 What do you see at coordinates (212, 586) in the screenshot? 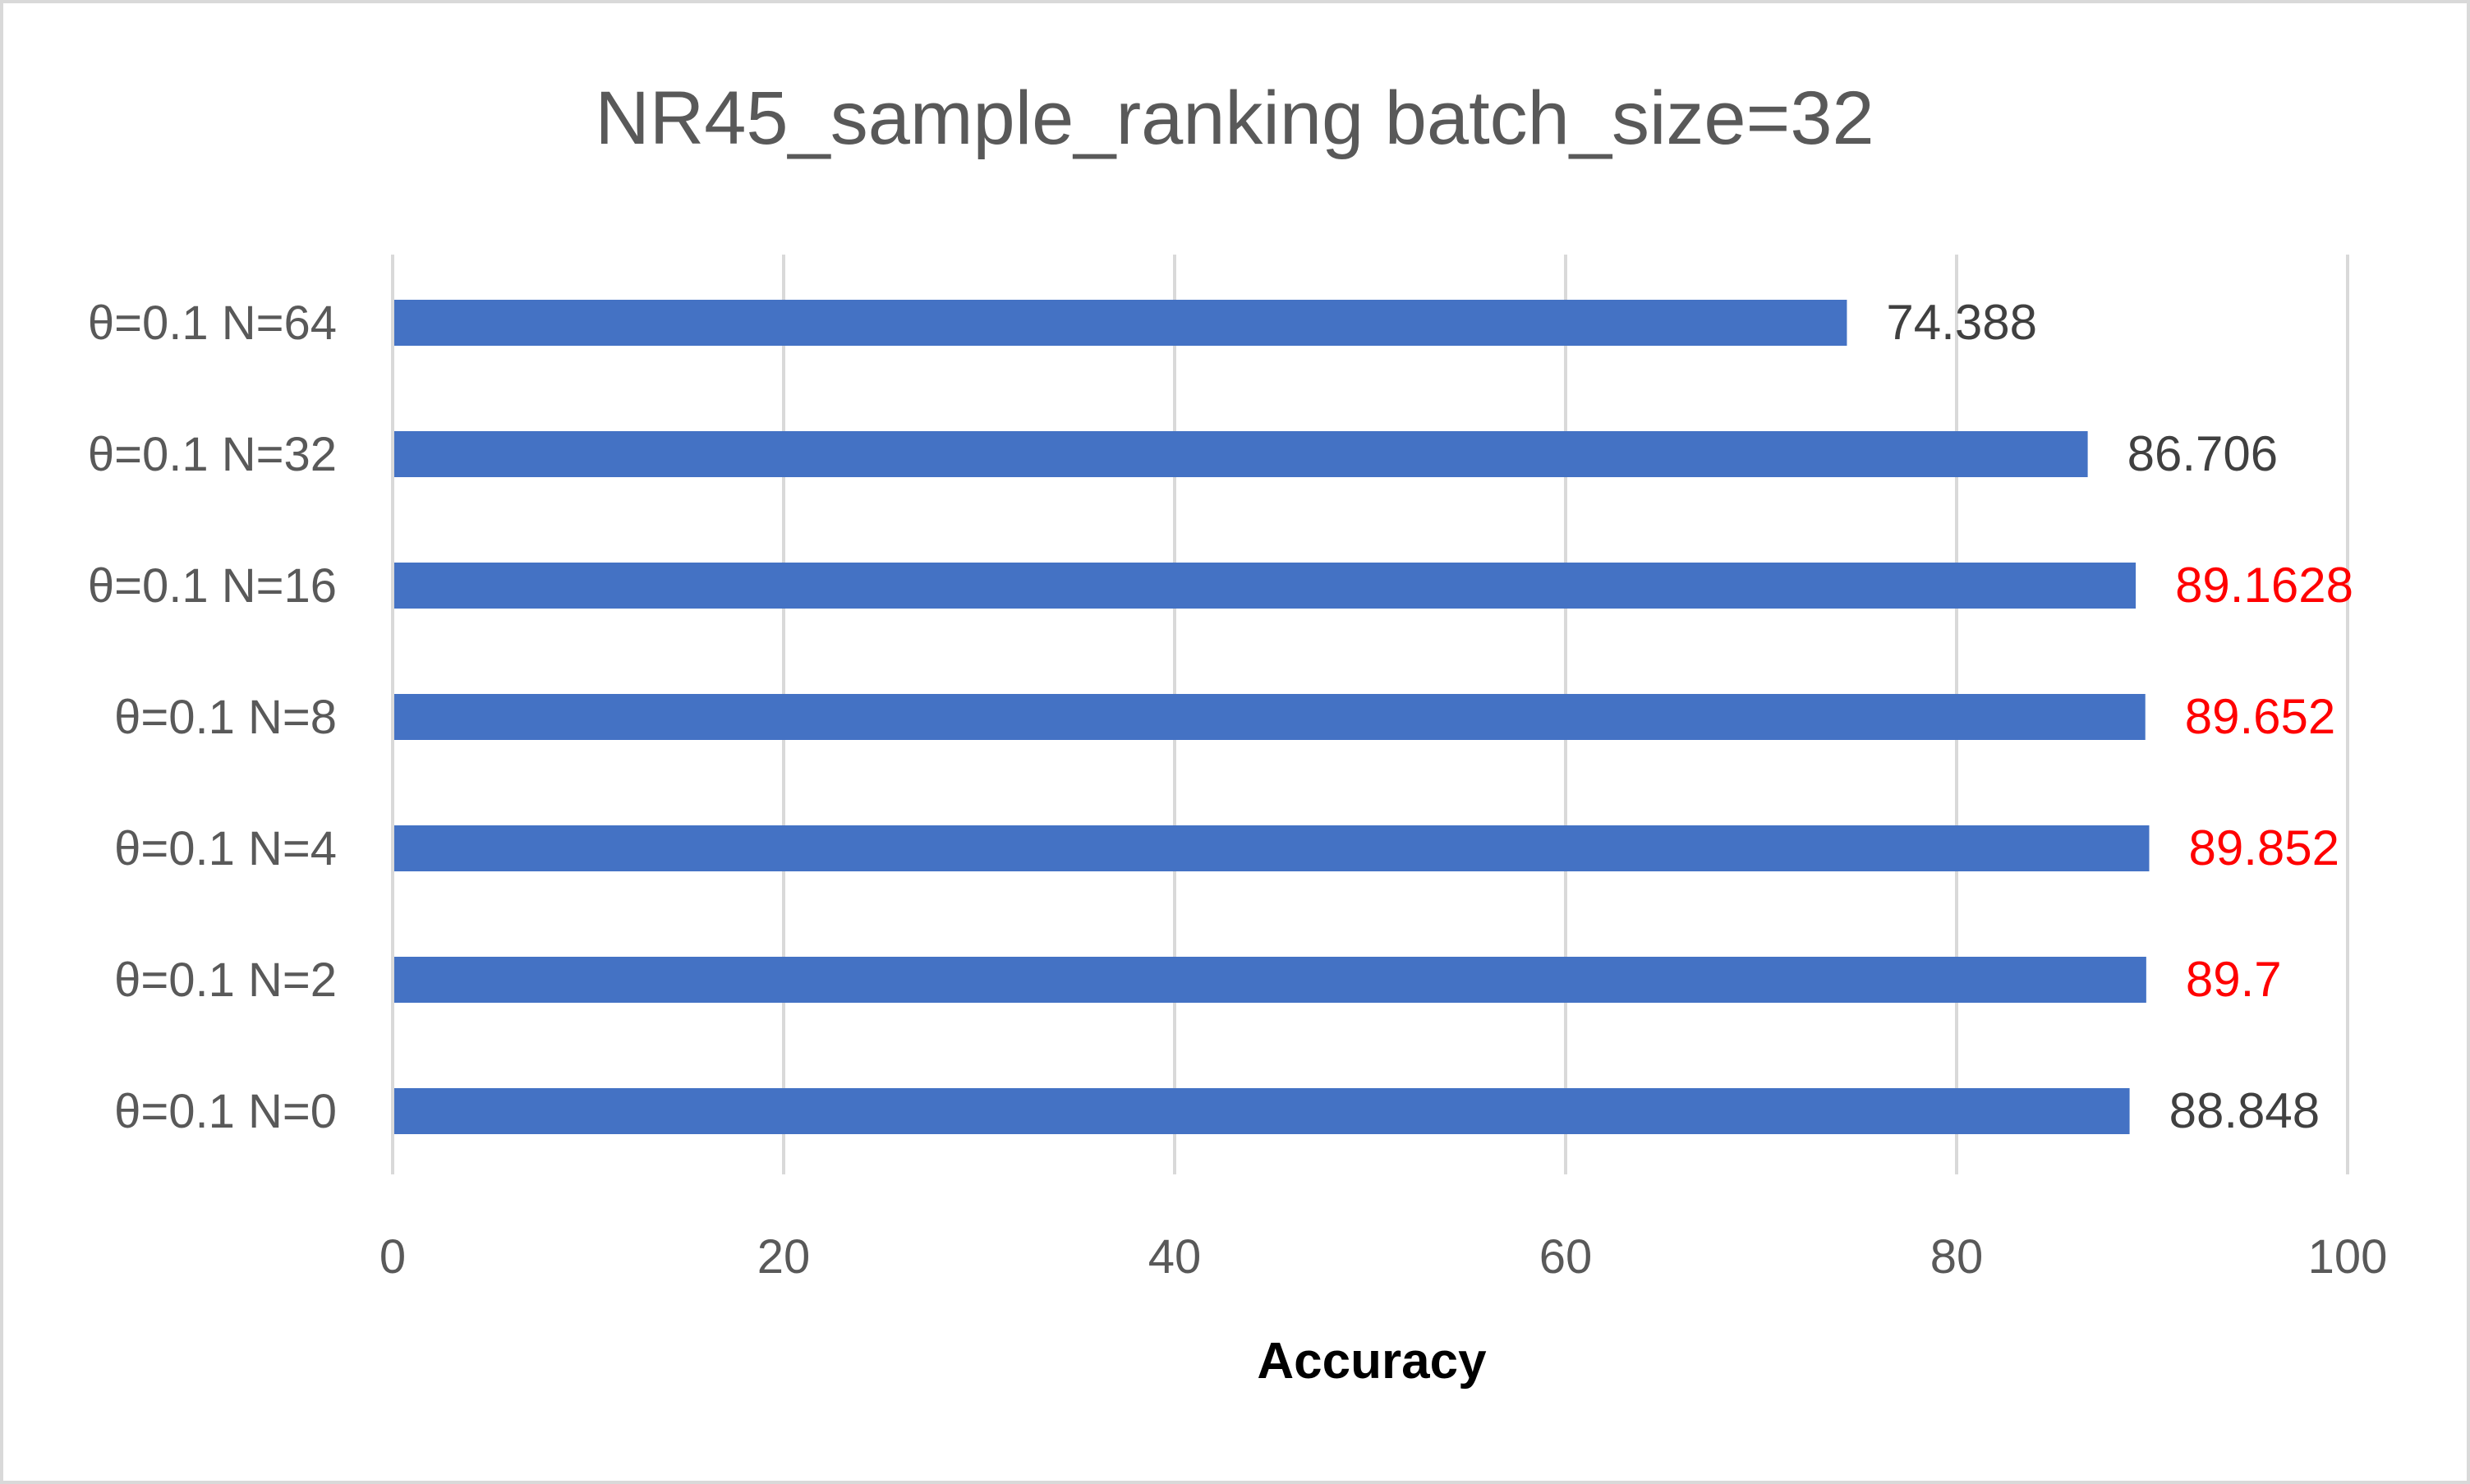
I see `category-label-2: θ=0.1 N=16` at bounding box center [212, 586].